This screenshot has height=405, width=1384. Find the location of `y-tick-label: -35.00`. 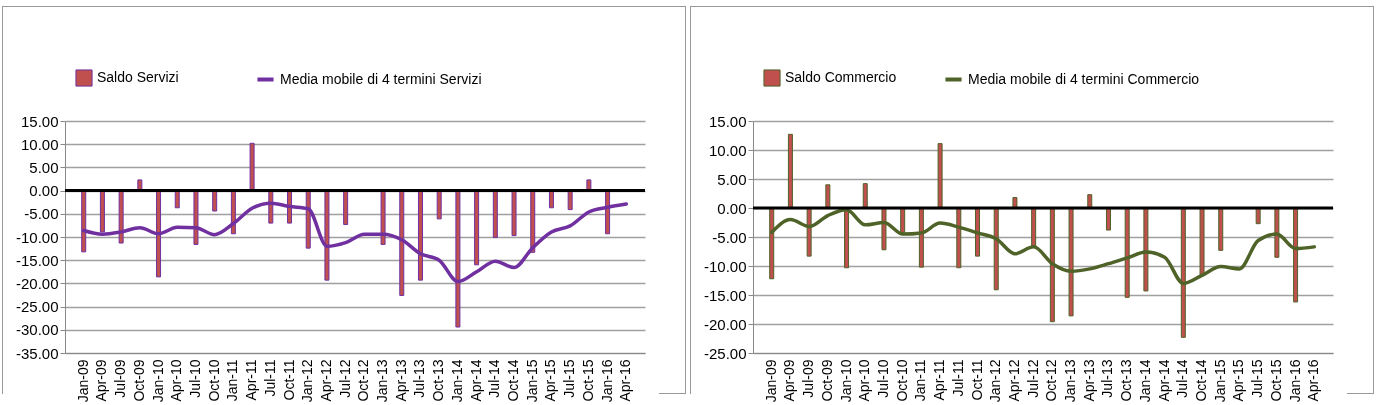

y-tick-label: -35.00 is located at coordinates (37, 353).